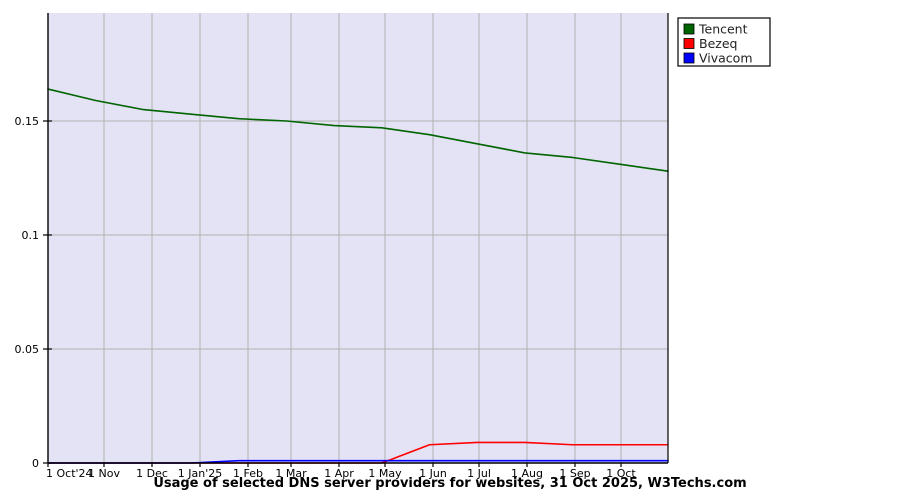 The width and height of the screenshot is (900, 500). I want to click on x-tick-label: 1 Dec, so click(152, 473).